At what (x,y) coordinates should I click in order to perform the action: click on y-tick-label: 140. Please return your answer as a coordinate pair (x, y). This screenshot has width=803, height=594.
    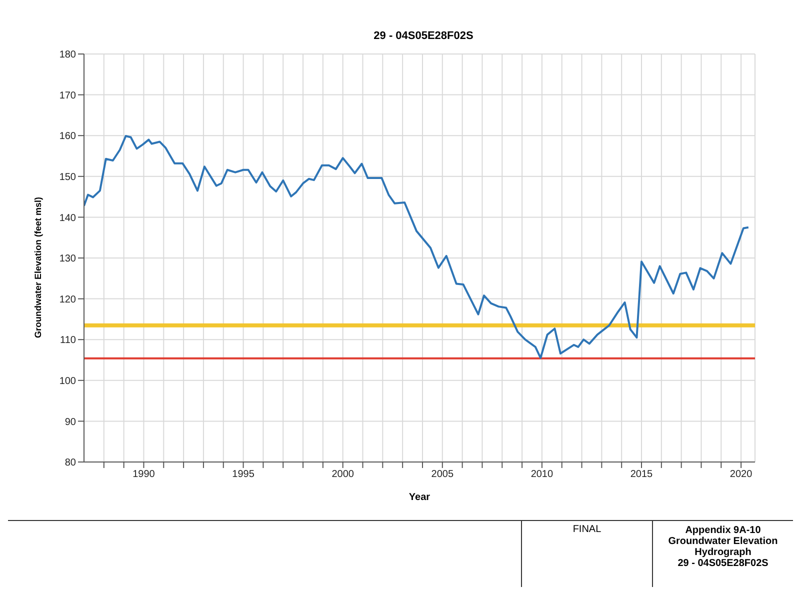
    Looking at the image, I should click on (67, 218).